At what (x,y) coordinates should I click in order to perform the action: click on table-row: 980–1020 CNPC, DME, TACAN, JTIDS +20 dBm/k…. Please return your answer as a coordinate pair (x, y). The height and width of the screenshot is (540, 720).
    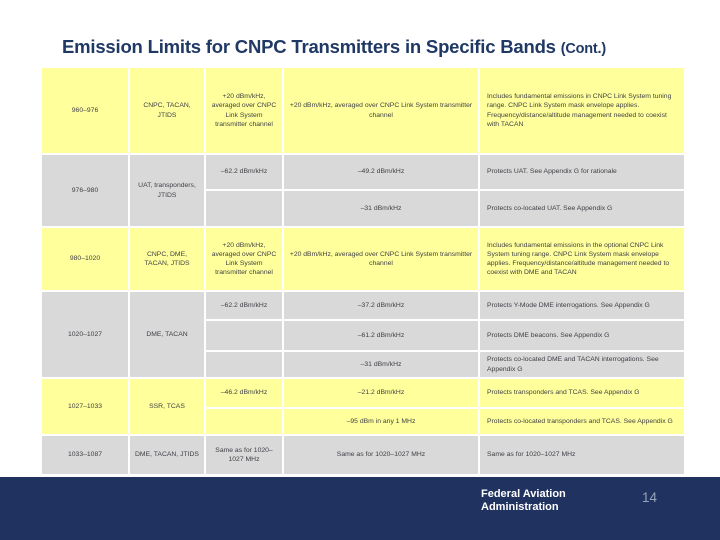
    Looking at the image, I should click on (363, 259).